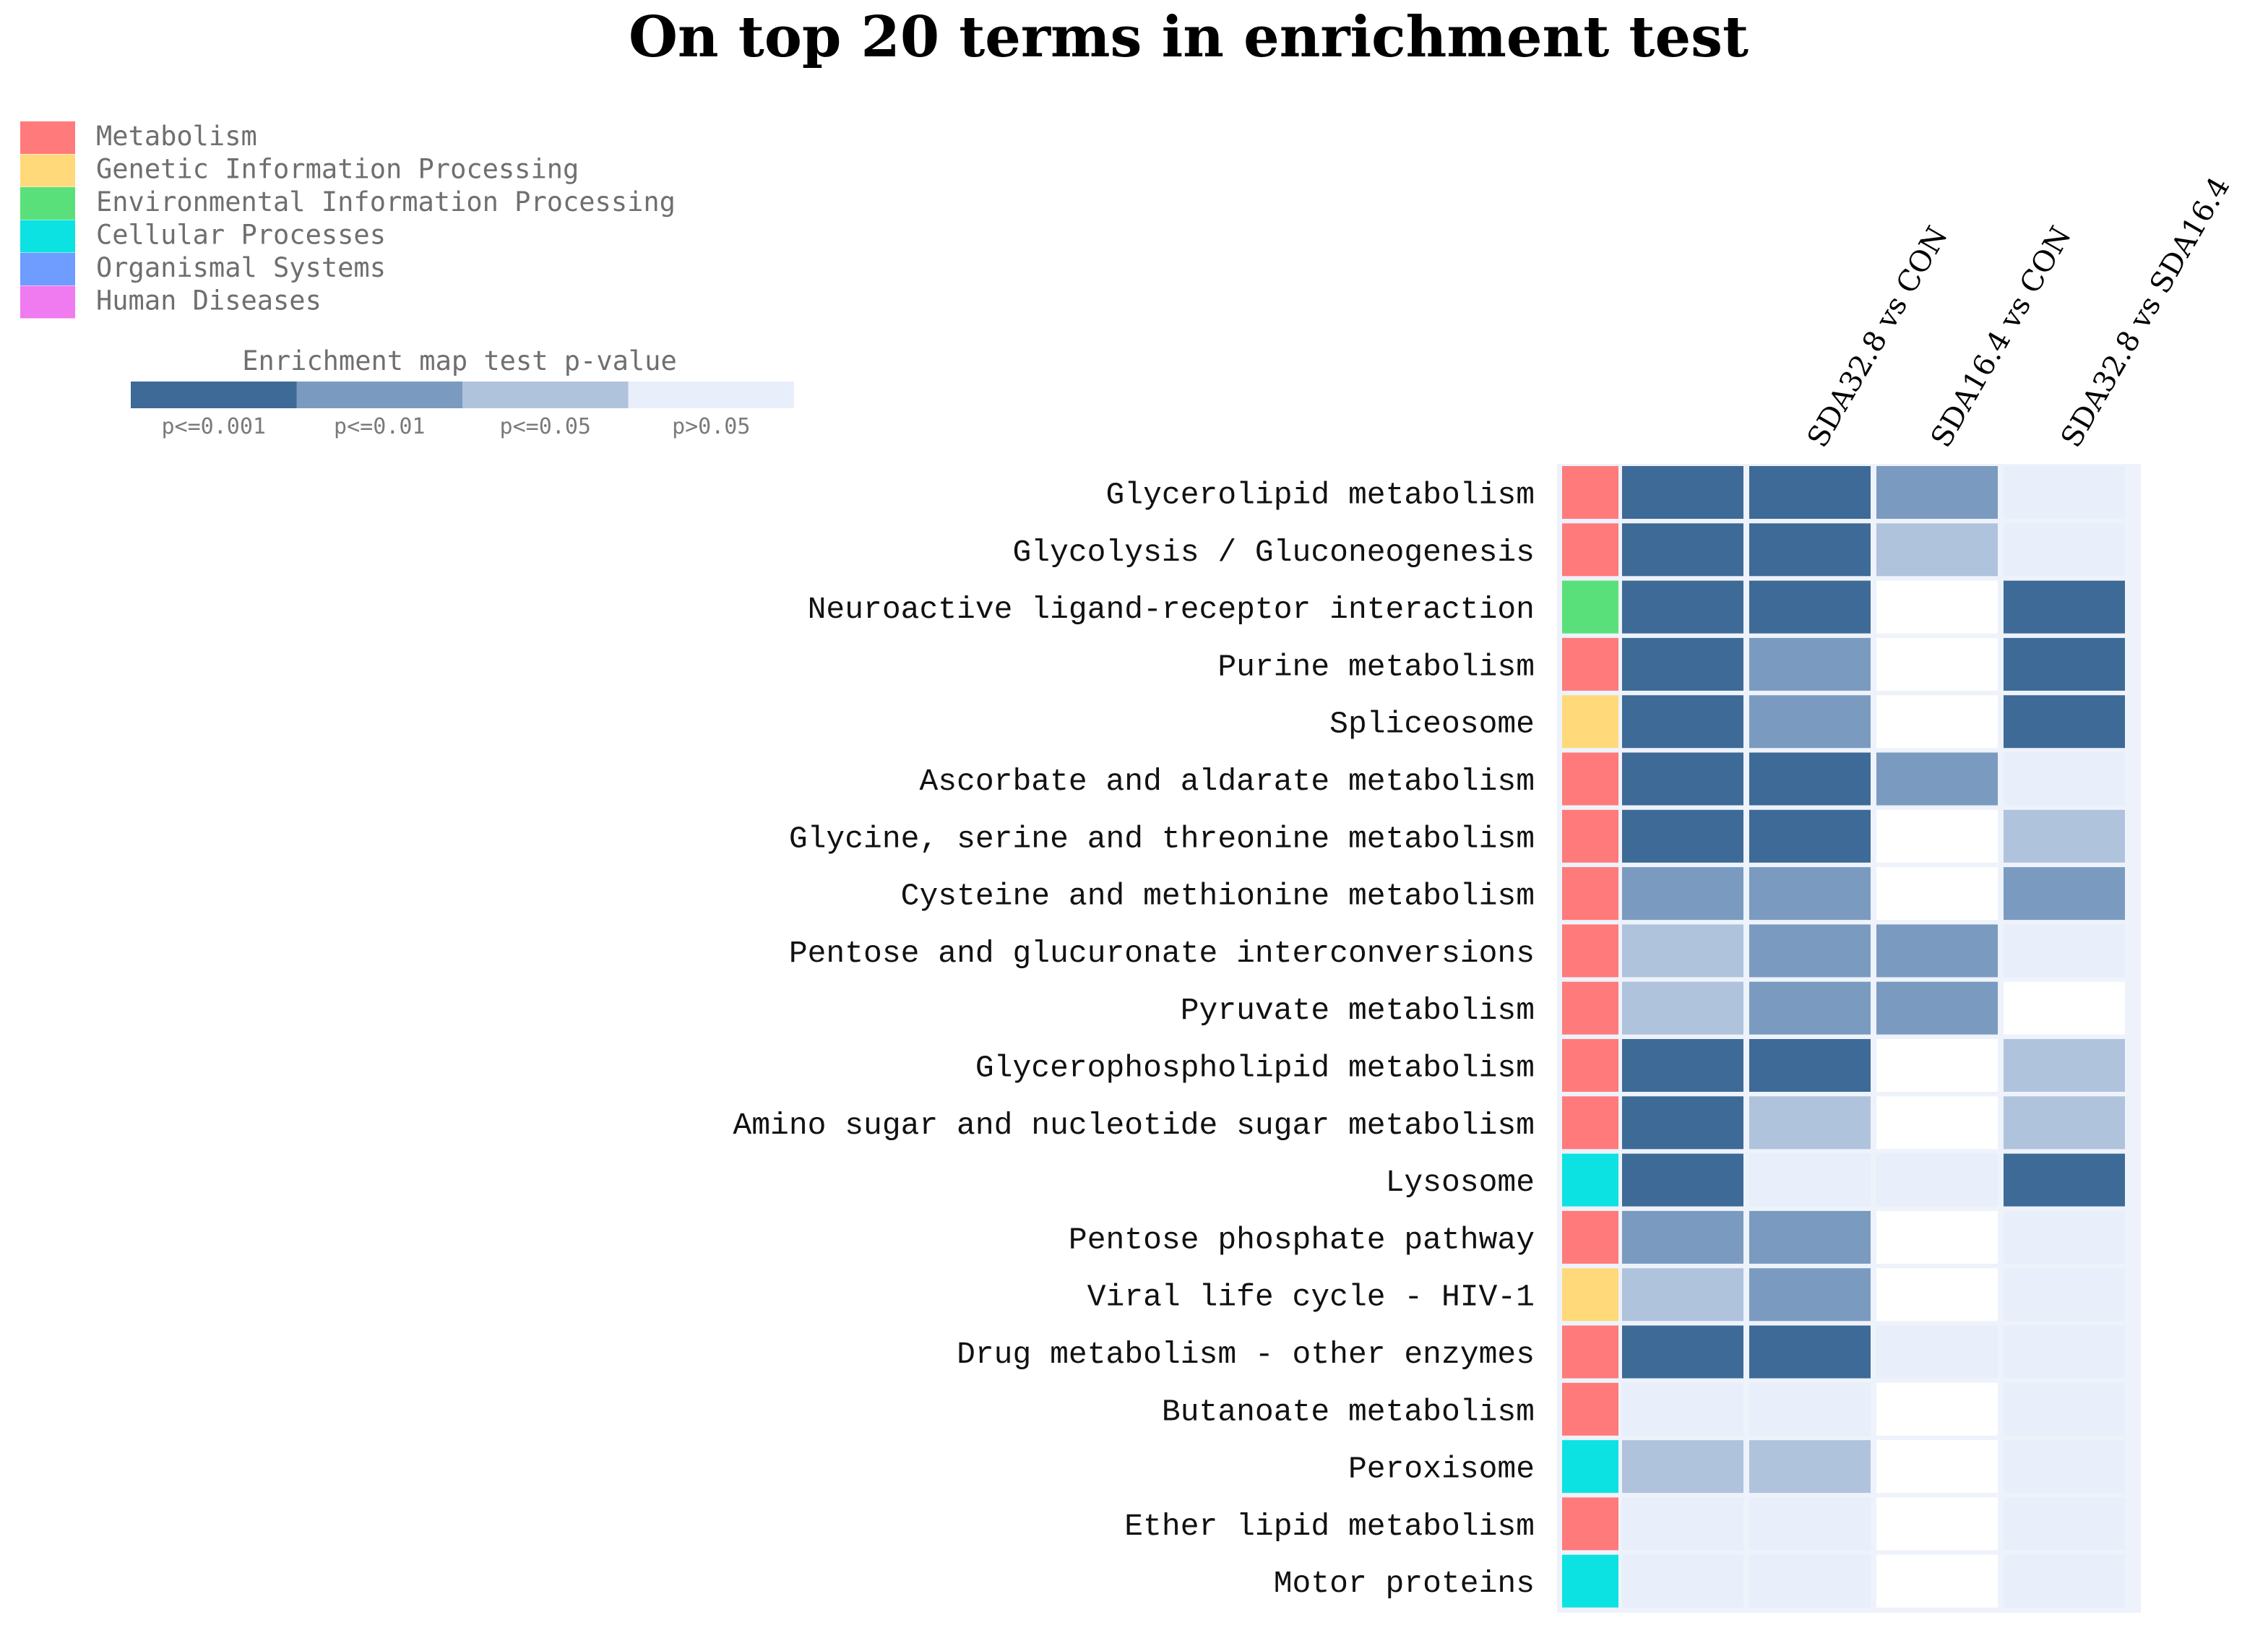 The image size is (2268, 1633). Describe the element at coordinates (1682, 722) in the screenshot. I see `heatmap-cell-r5-c1` at that location.